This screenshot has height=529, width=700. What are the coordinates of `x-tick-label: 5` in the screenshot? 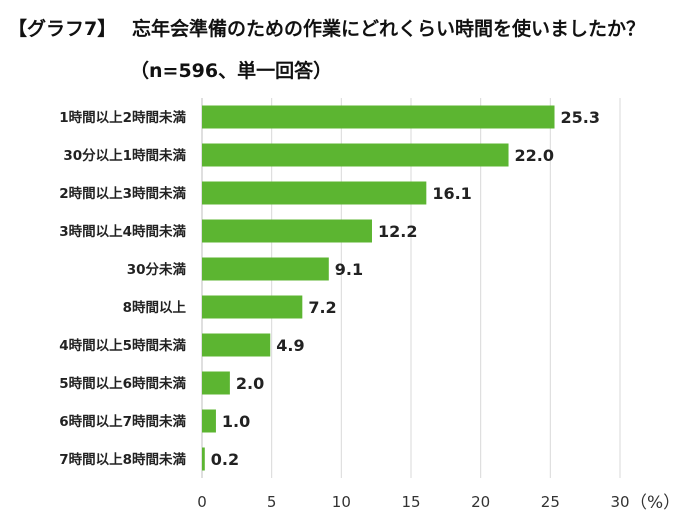 It's located at (272, 502).